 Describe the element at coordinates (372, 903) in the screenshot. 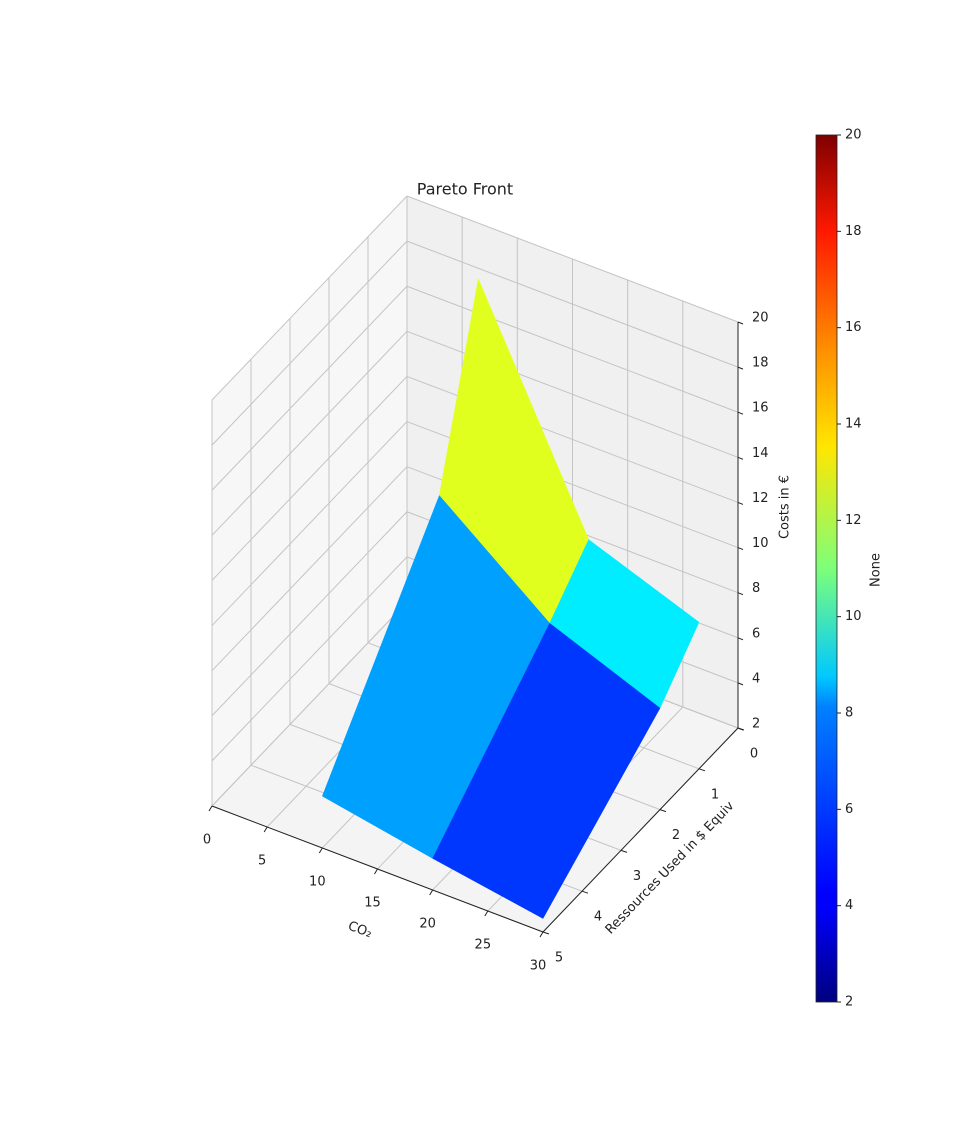

I see `x-tick-label: 15` at that location.